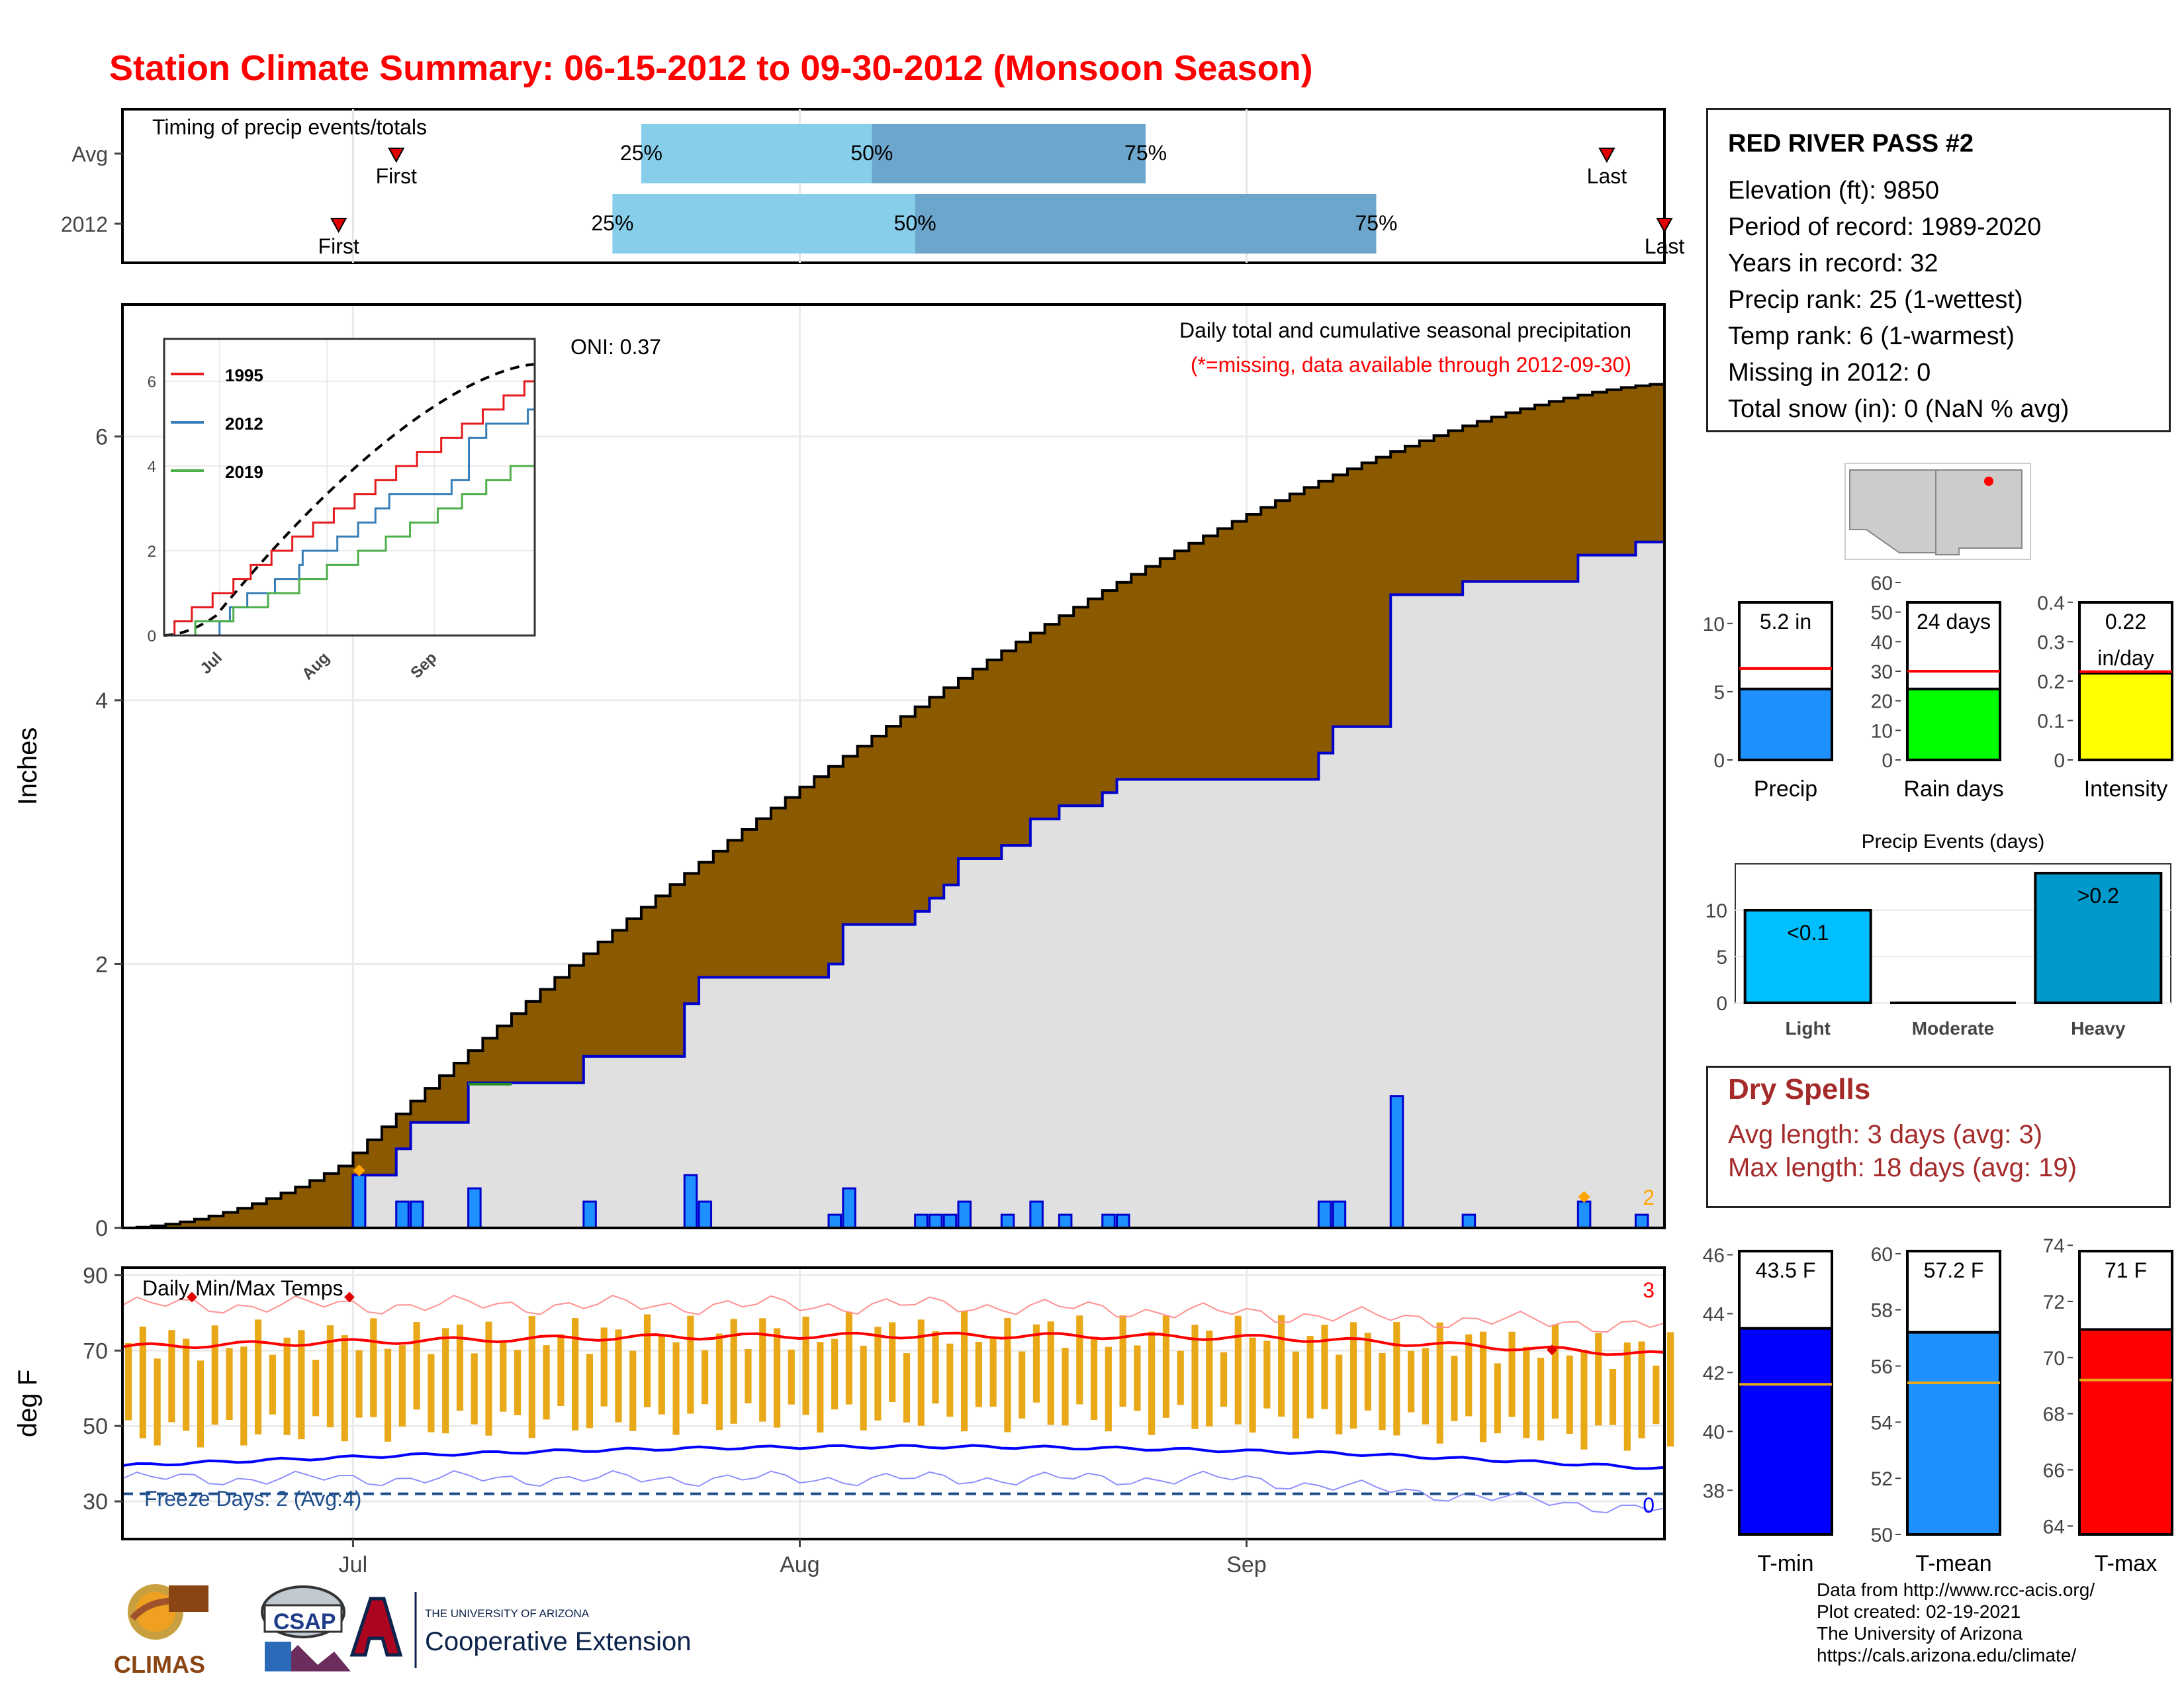 The height and width of the screenshot is (1688, 2184). I want to click on temps-count-top: 3, so click(1649, 1290).